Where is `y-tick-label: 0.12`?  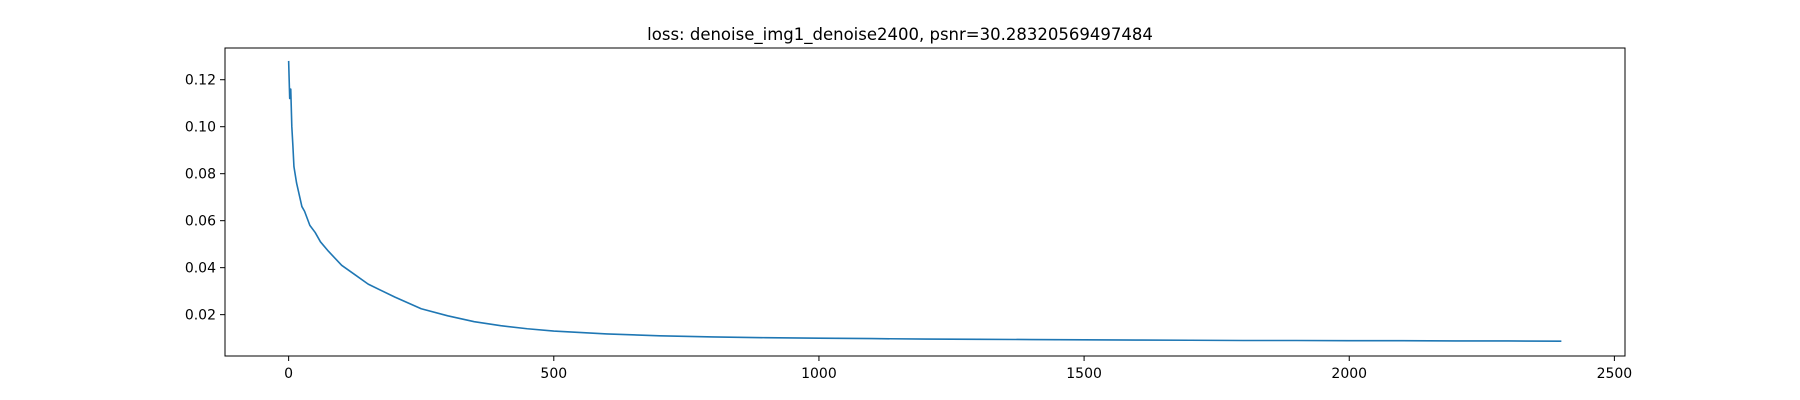 y-tick-label: 0.12 is located at coordinates (200, 81).